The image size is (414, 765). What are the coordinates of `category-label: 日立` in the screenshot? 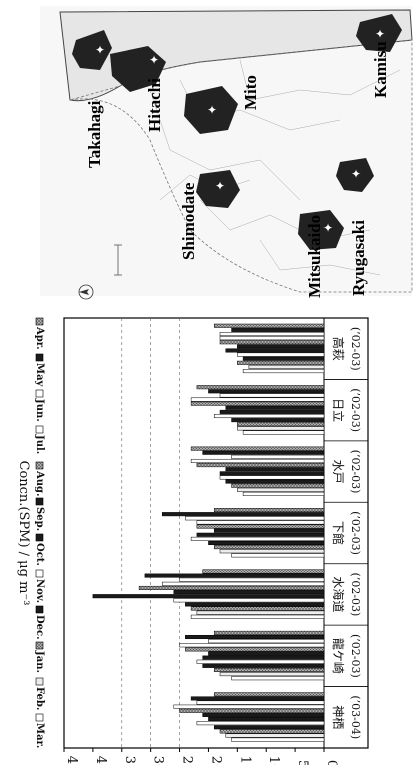 It's located at (338, 410).